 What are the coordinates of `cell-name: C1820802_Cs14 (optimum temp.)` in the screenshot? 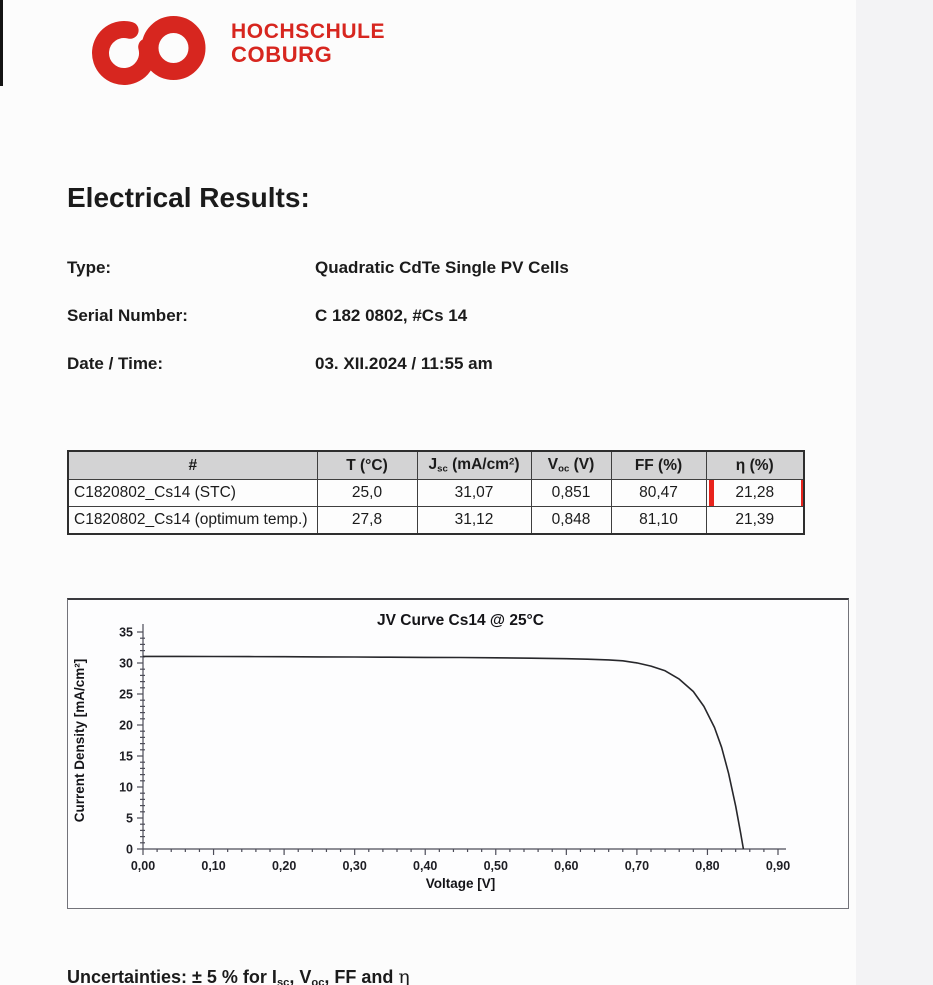 It's located at (192, 520).